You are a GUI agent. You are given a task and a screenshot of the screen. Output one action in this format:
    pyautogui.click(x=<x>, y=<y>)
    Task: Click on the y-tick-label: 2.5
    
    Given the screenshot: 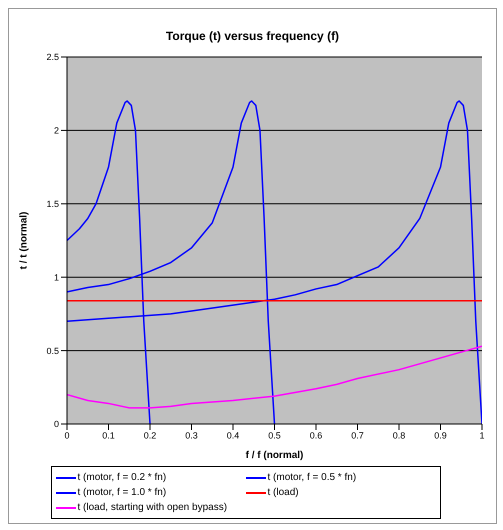 What is the action you would take?
    pyautogui.click(x=52, y=57)
    